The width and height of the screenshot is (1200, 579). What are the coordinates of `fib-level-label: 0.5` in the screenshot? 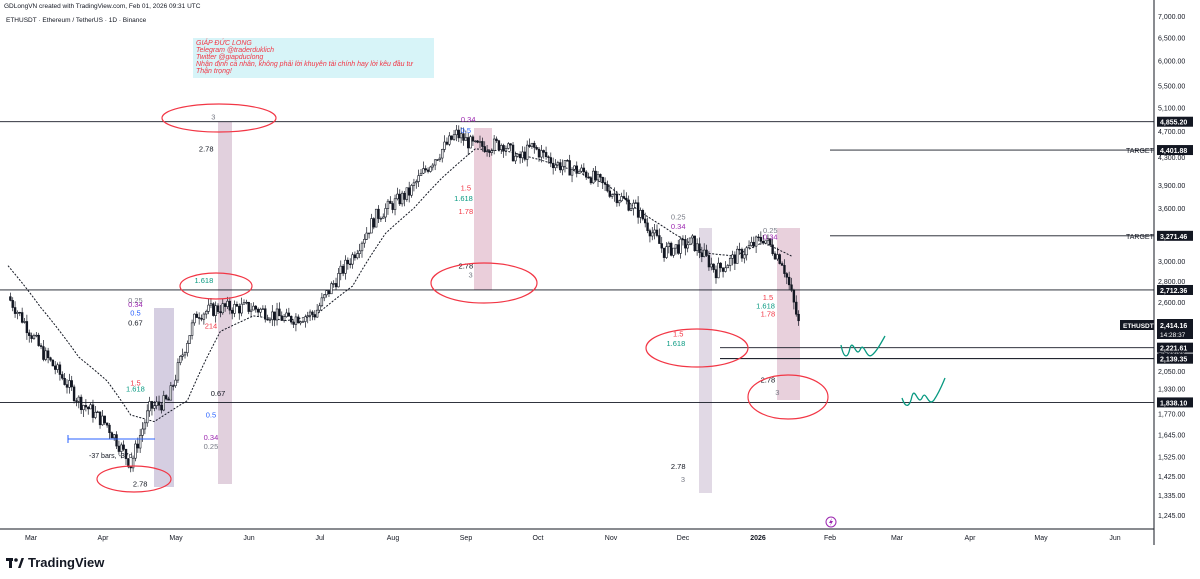 It's located at (211, 414).